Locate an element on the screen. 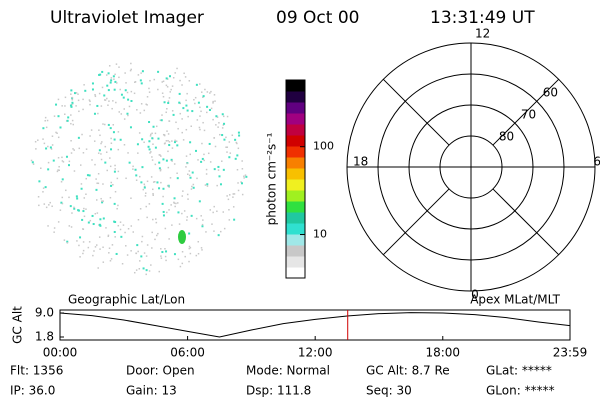  info-field: Seq: 30 is located at coordinates (389, 391).